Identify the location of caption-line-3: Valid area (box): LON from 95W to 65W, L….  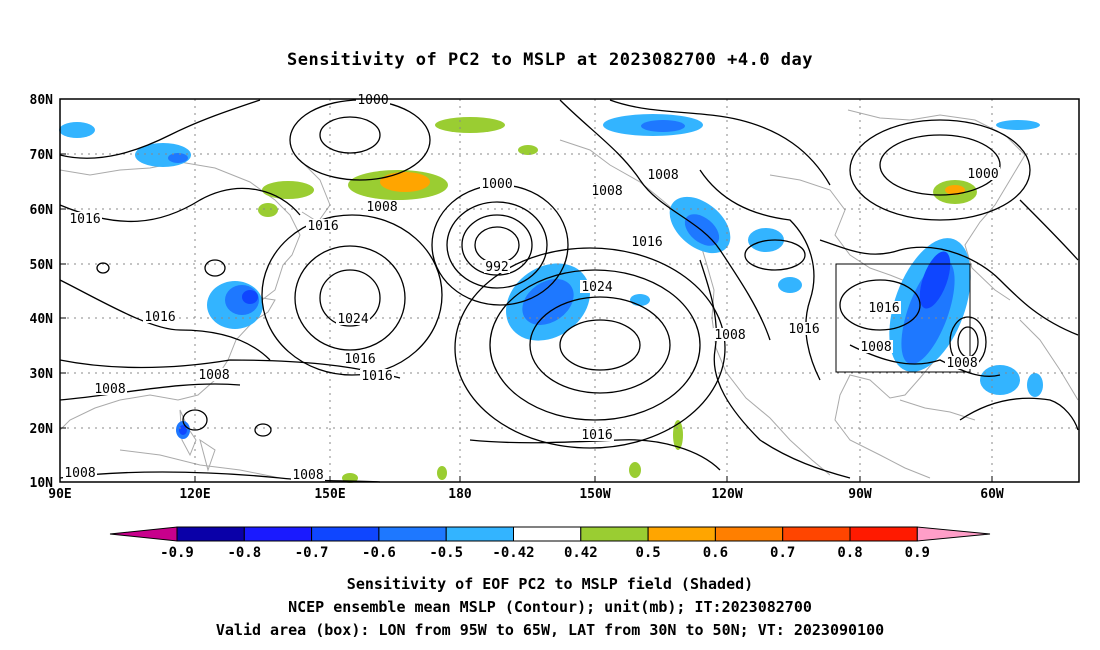
(550, 630).